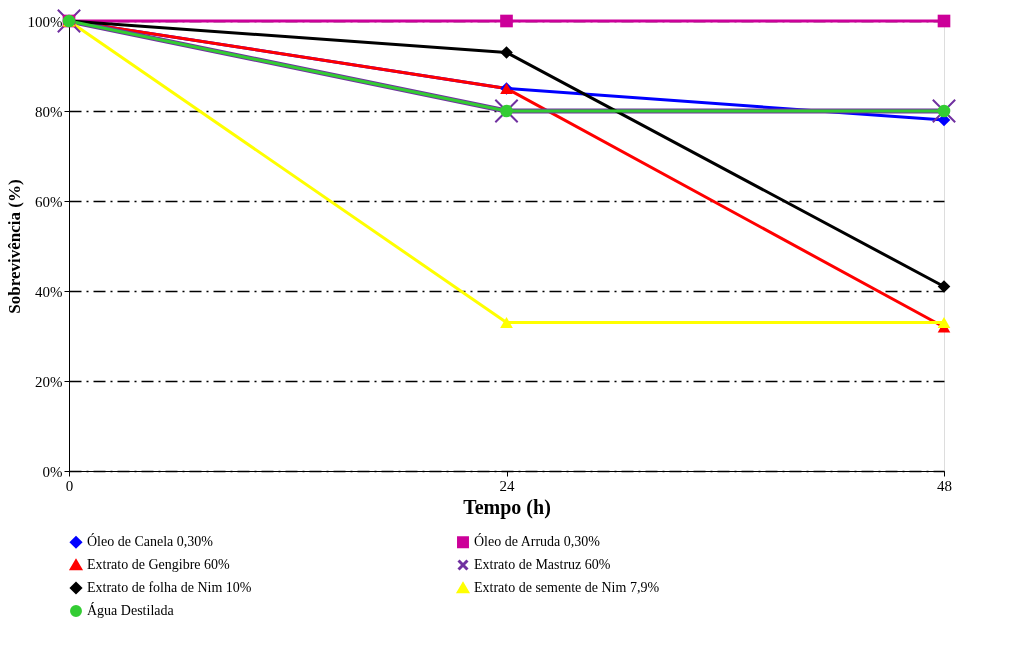 The width and height of the screenshot is (1034, 659). What do you see at coordinates (49, 201) in the screenshot?
I see `y-tick-label: 60%` at bounding box center [49, 201].